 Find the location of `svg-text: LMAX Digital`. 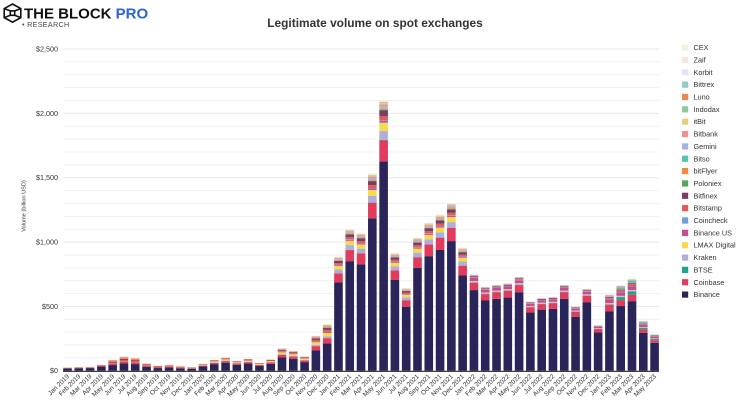

svg-text: LMAX Digital is located at coordinates (715, 245).